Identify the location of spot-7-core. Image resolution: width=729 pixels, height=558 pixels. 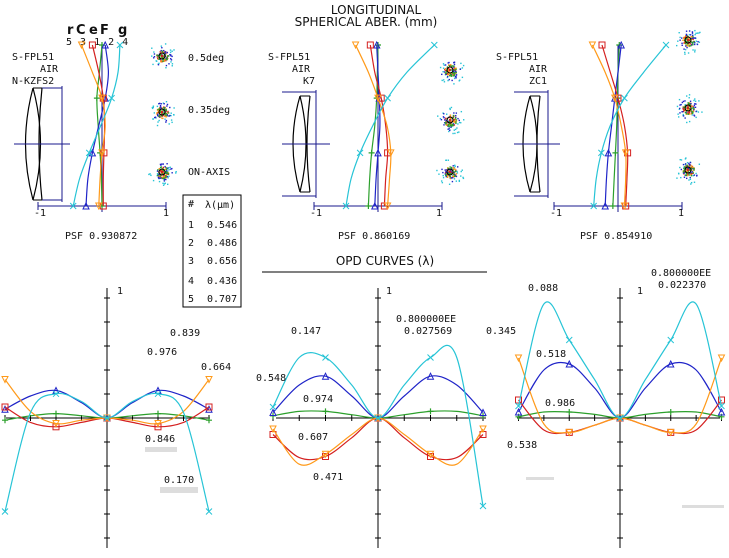
(688, 40).